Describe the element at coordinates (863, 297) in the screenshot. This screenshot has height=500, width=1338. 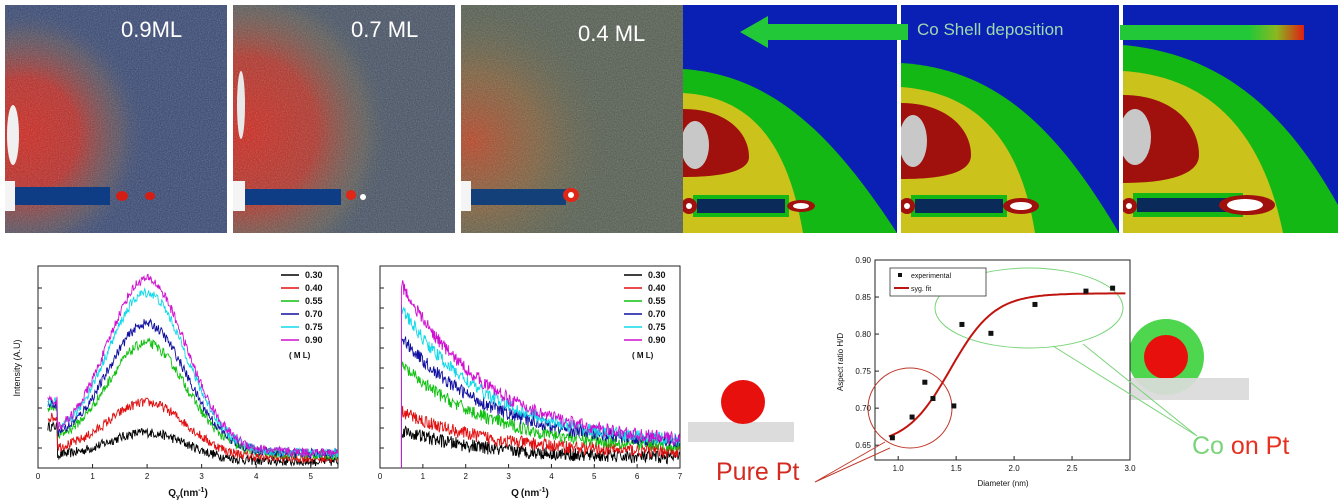
I see `y-tick-label: 0.85` at that location.